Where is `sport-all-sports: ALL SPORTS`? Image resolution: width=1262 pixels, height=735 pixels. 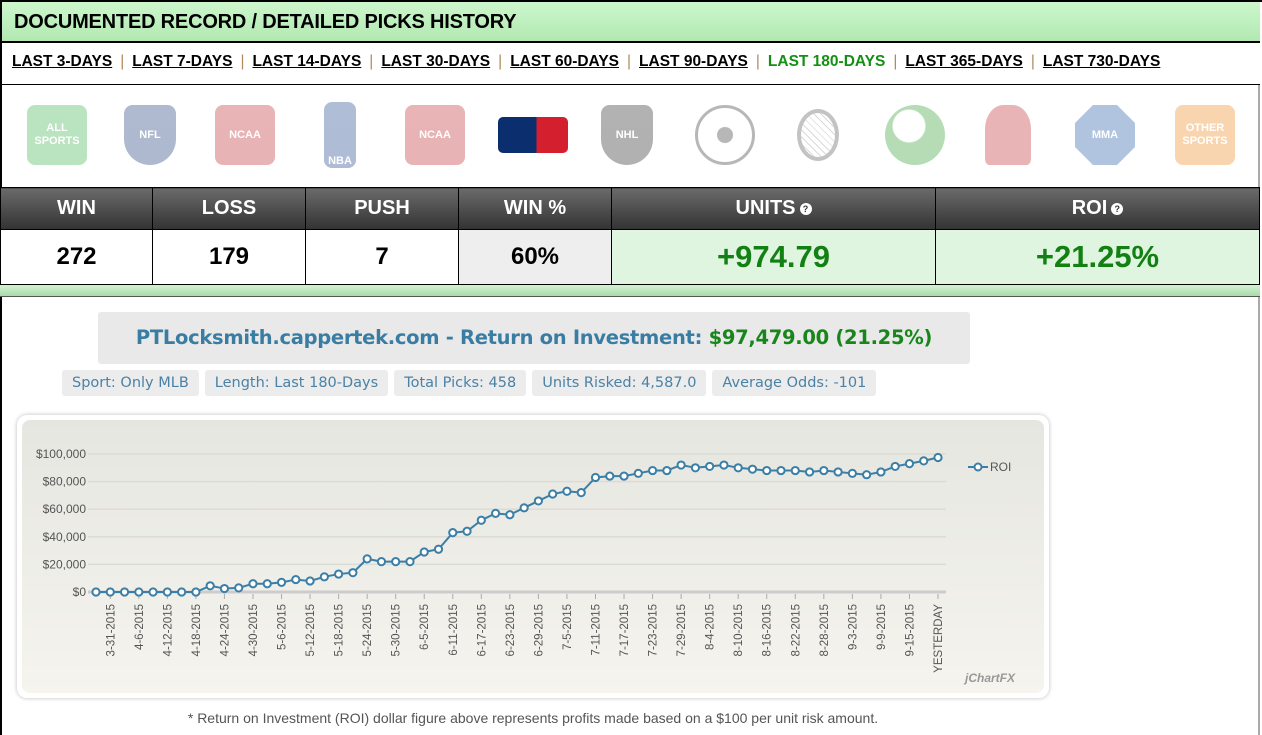 sport-all-sports: ALL SPORTS is located at coordinates (57, 135).